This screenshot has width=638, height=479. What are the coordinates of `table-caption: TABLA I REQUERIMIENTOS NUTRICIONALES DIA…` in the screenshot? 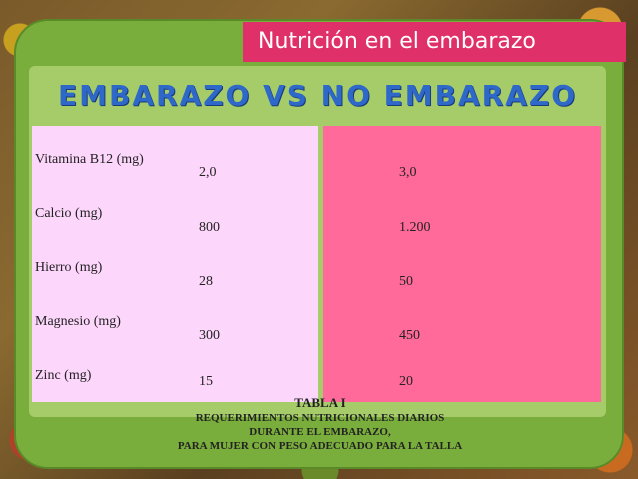 It's located at (320, 424).